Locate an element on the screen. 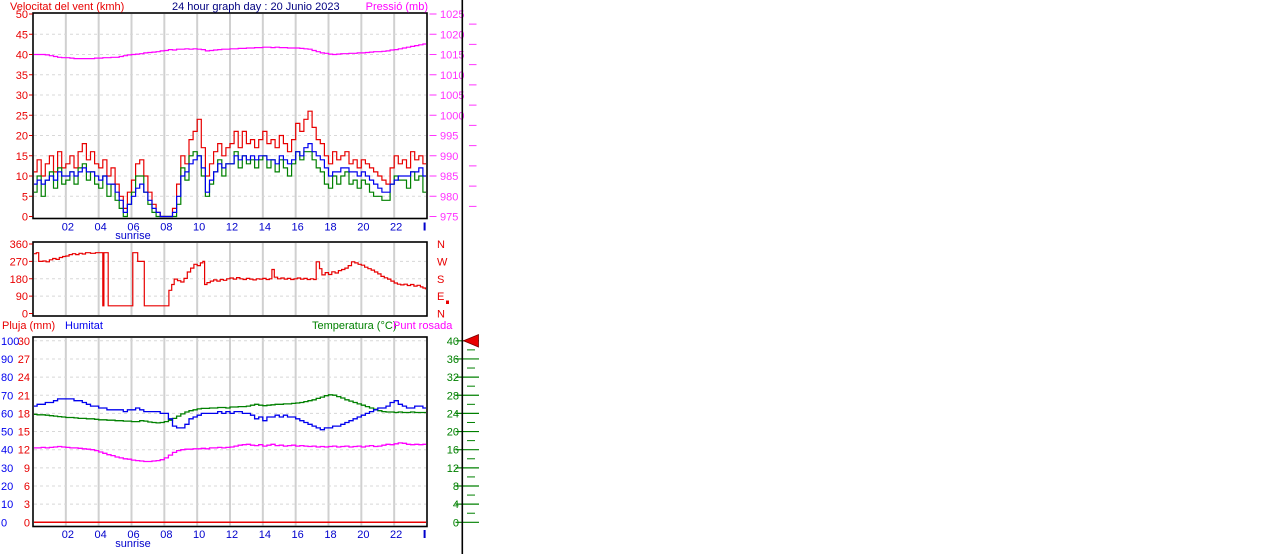 This screenshot has width=1280, height=554. humidity-axis-tick-label: 30 is located at coordinates (7, 469).